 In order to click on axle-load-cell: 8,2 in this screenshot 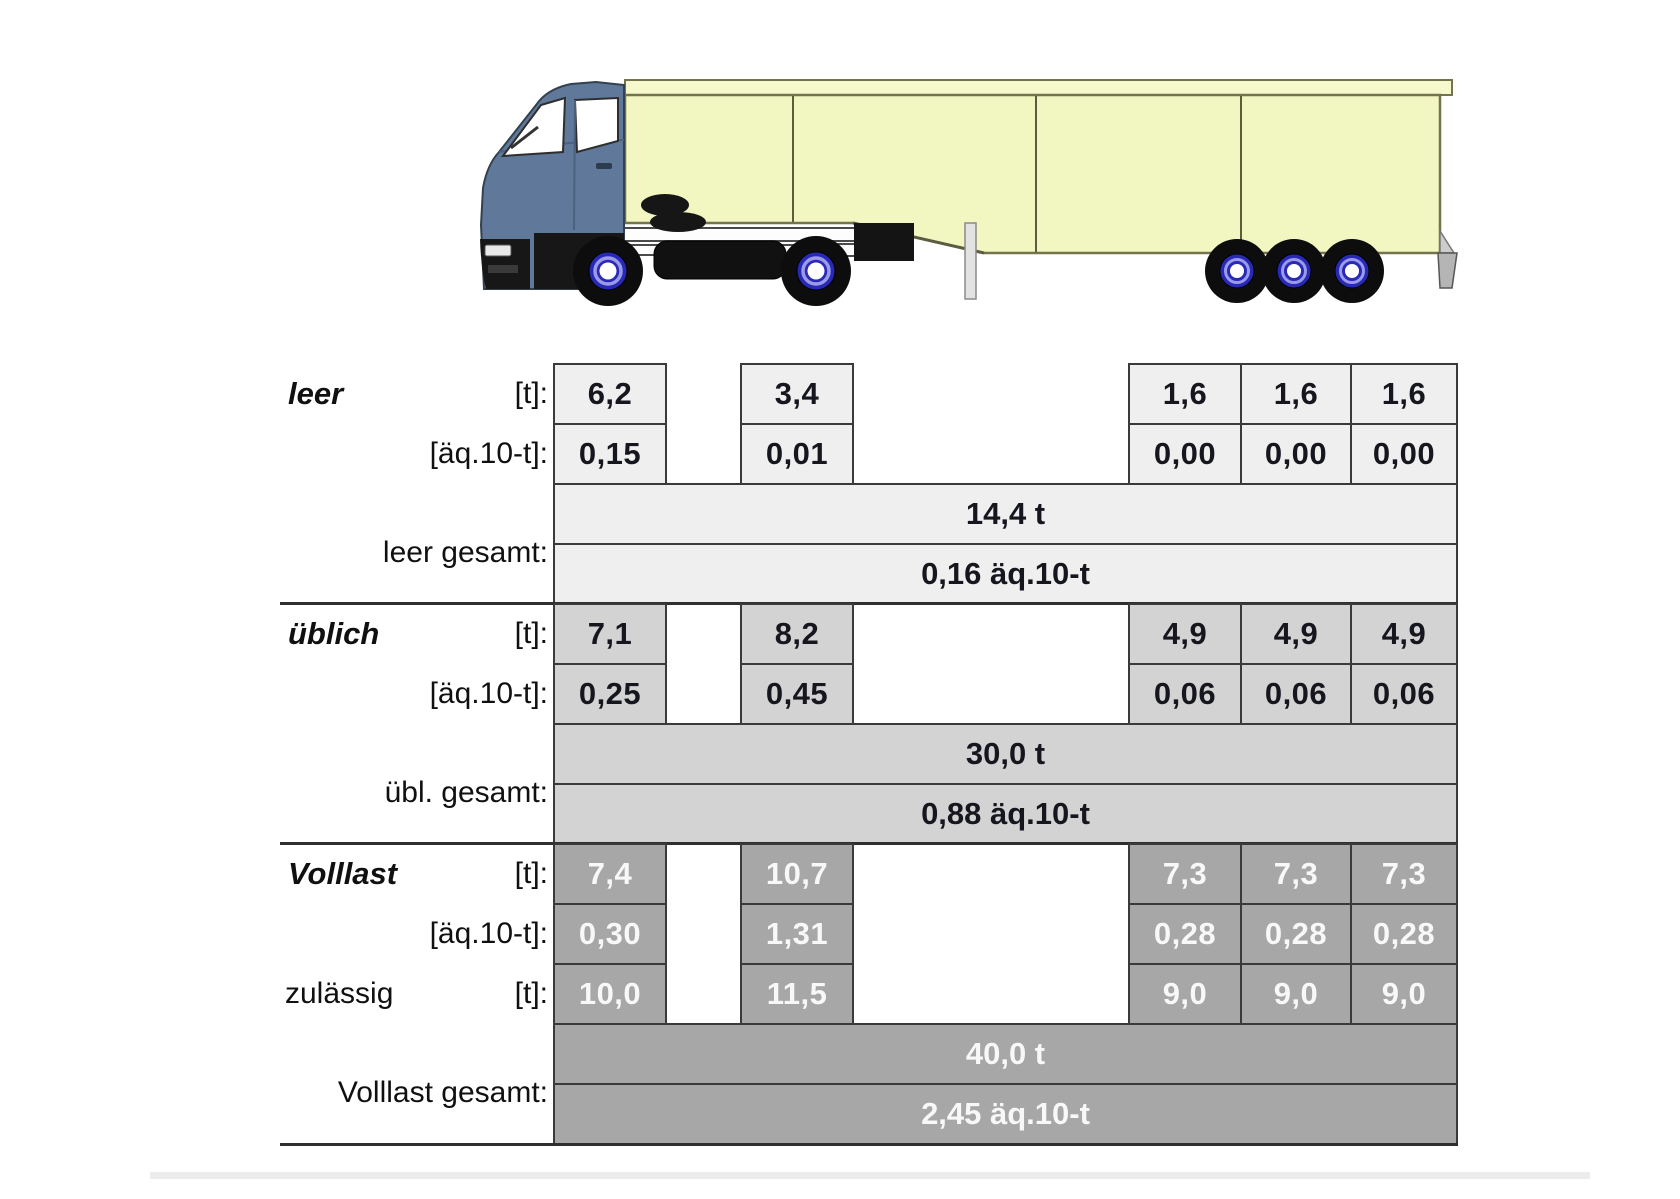, I will do `click(797, 634)`.